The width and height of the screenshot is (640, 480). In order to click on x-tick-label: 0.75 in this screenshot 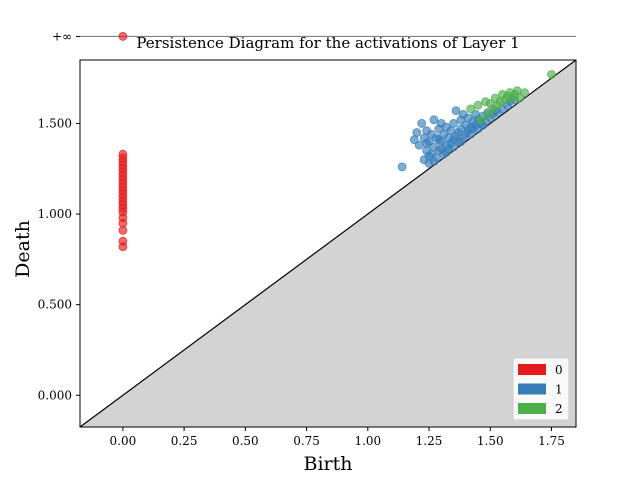, I will do `click(306, 441)`.